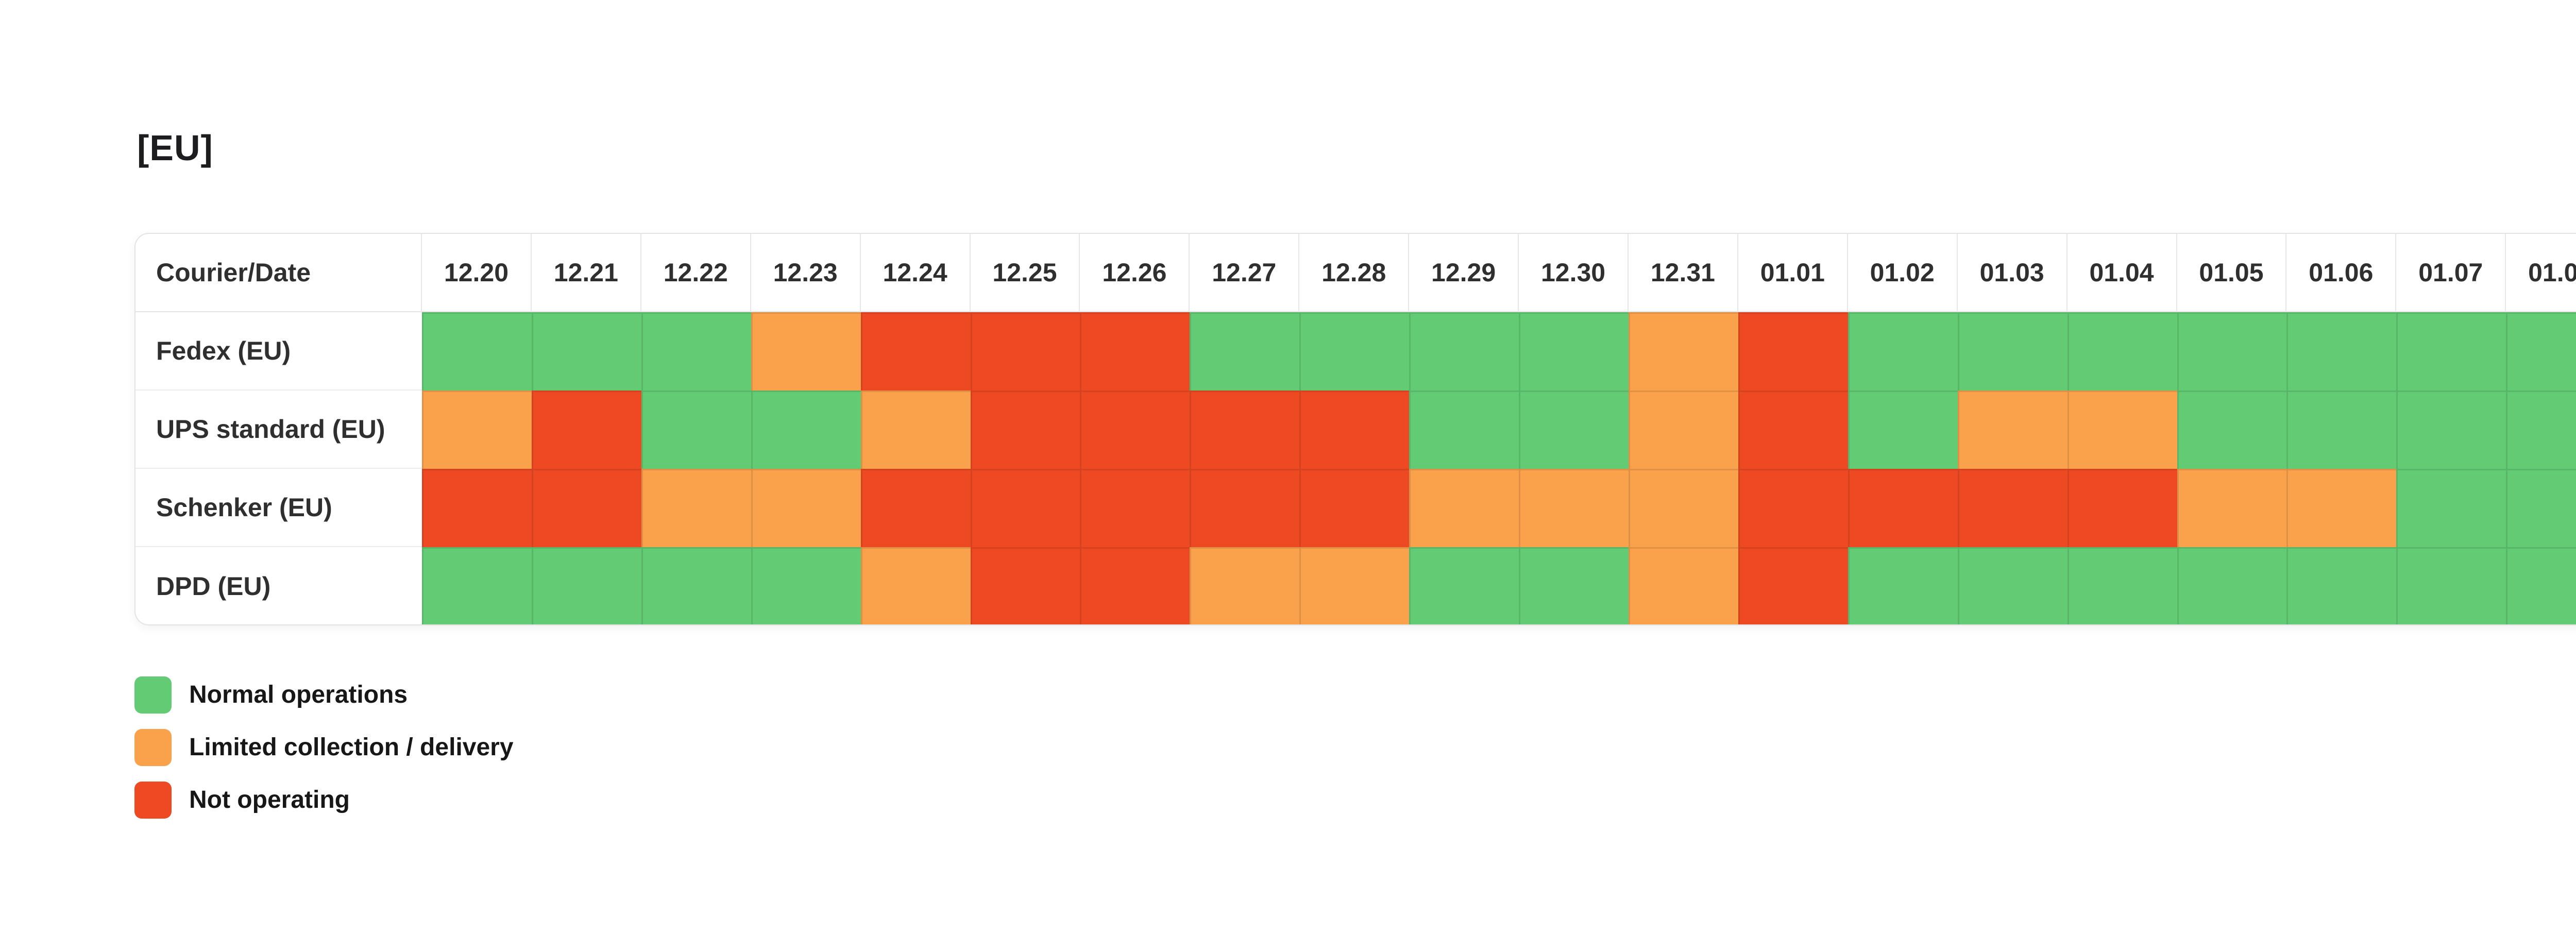 The width and height of the screenshot is (2576, 950). I want to click on date-header: 01.07, so click(2451, 273).